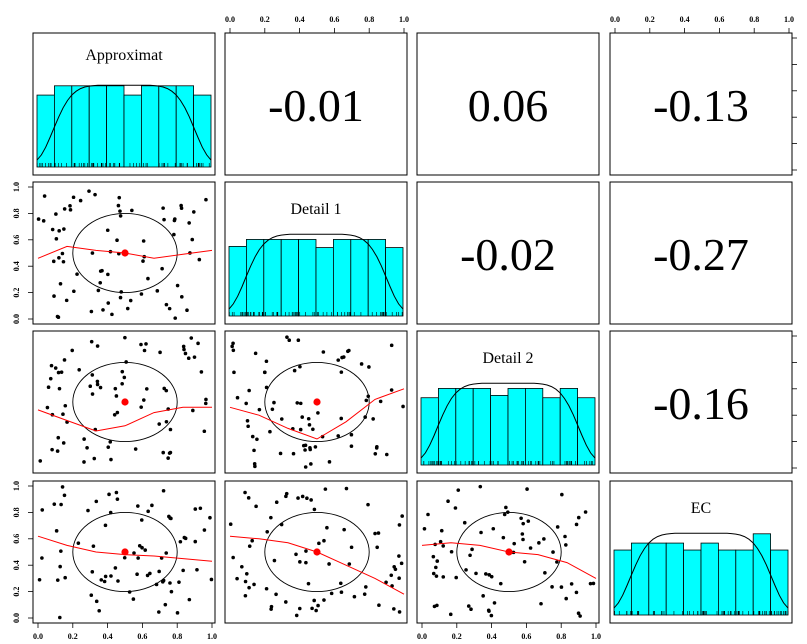  Describe the element at coordinates (701, 552) in the screenshot. I see `panel-r3-c3` at that location.